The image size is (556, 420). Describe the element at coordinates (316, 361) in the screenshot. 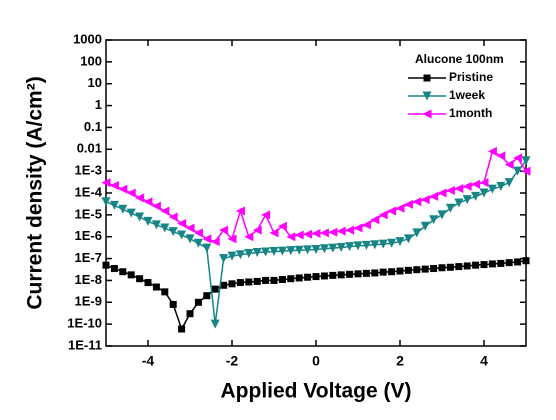

I see `x-tick-label: 0` at that location.